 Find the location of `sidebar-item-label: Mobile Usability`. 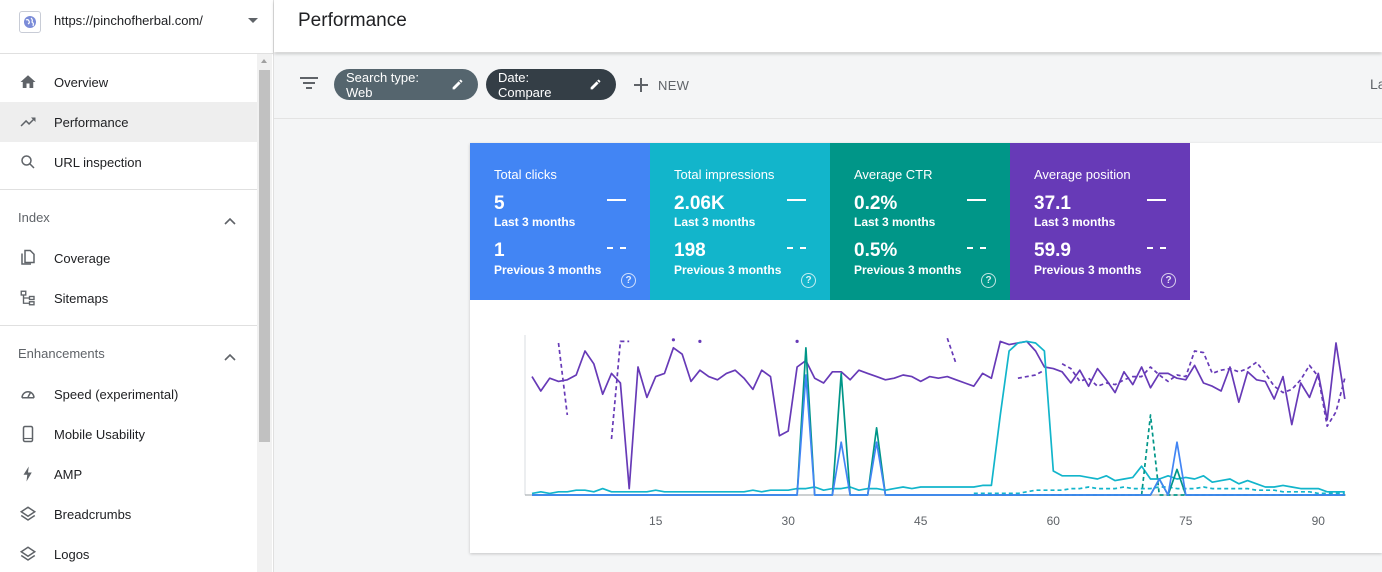

sidebar-item-label: Mobile Usability is located at coordinates (100, 434).